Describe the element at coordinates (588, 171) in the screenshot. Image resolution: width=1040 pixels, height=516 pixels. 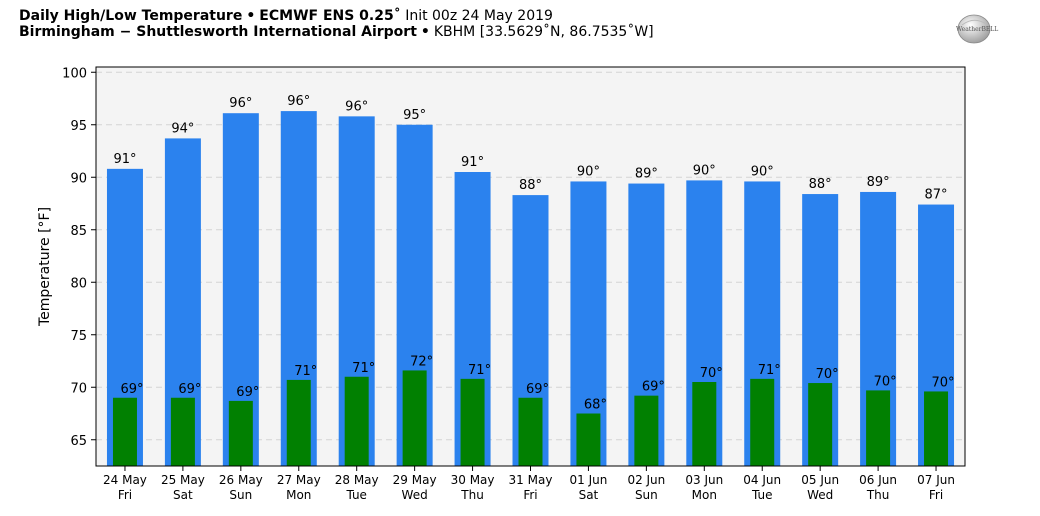
I see `high-label-8: 90°` at that location.